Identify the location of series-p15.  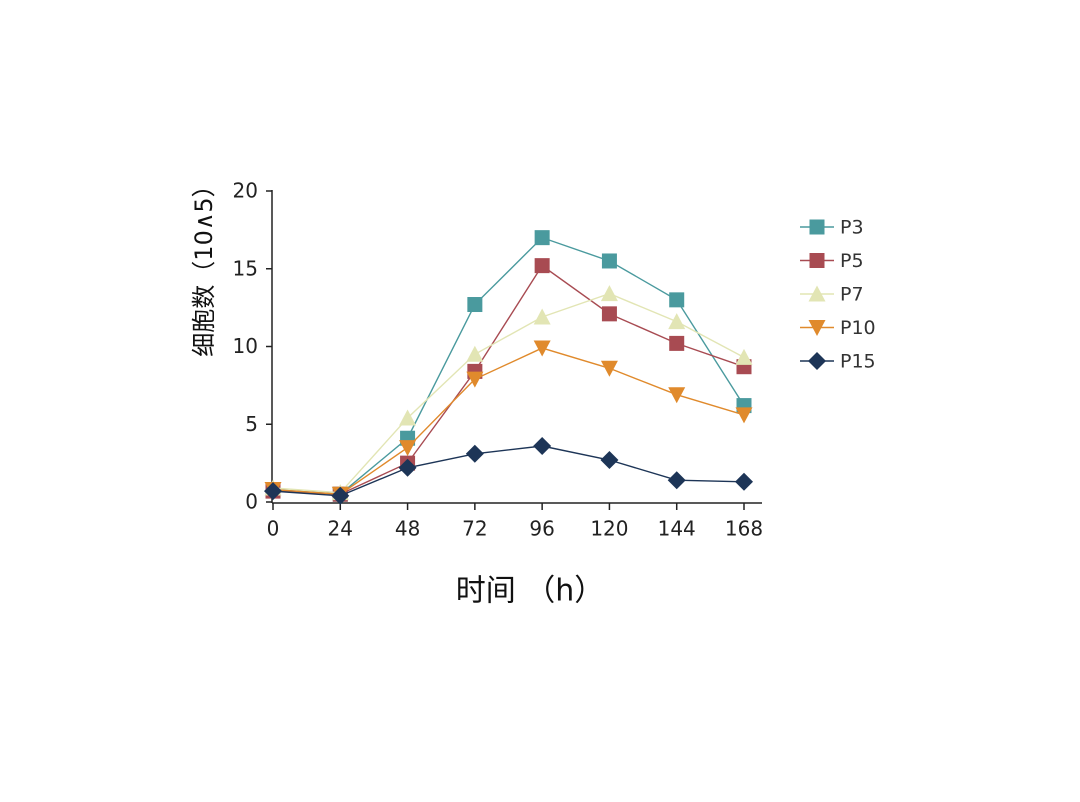
(508, 471).